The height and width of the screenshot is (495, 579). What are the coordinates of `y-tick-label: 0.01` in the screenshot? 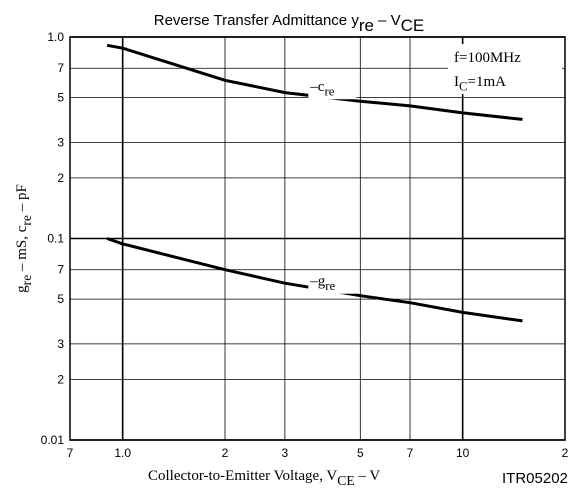 It's located at (53, 440).